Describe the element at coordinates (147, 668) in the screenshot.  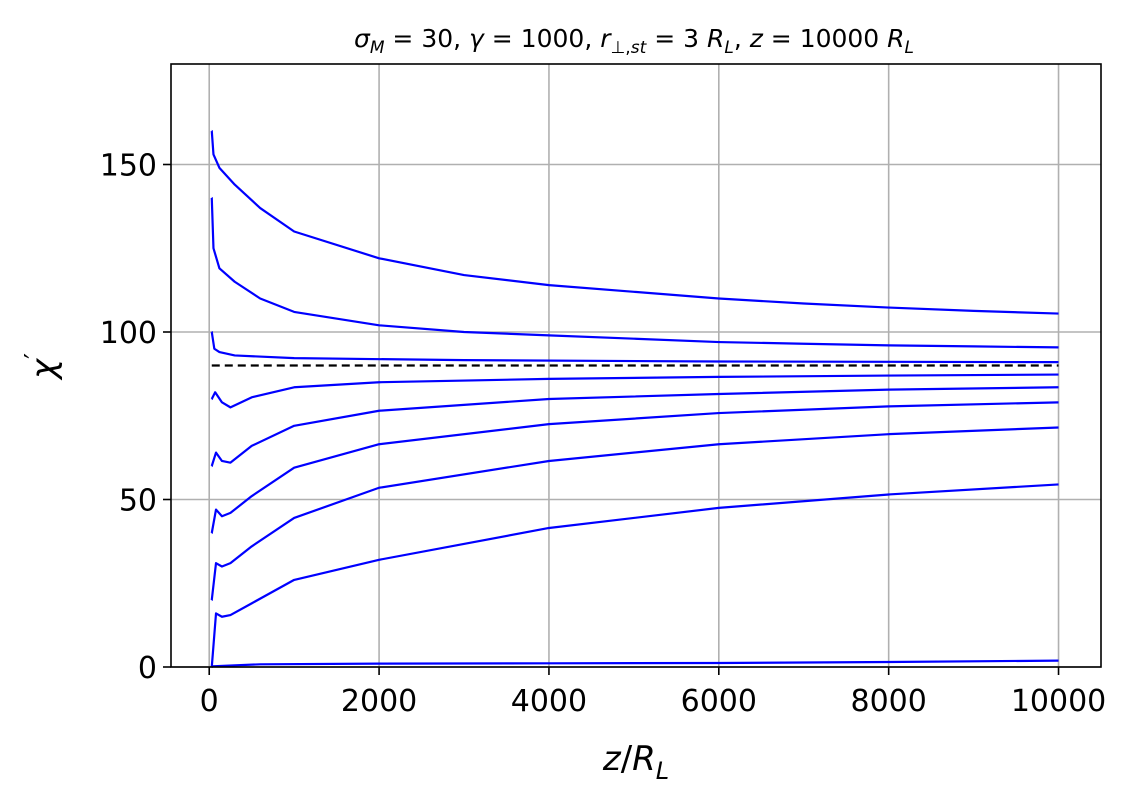
I see `y-tick-label: 0` at that location.